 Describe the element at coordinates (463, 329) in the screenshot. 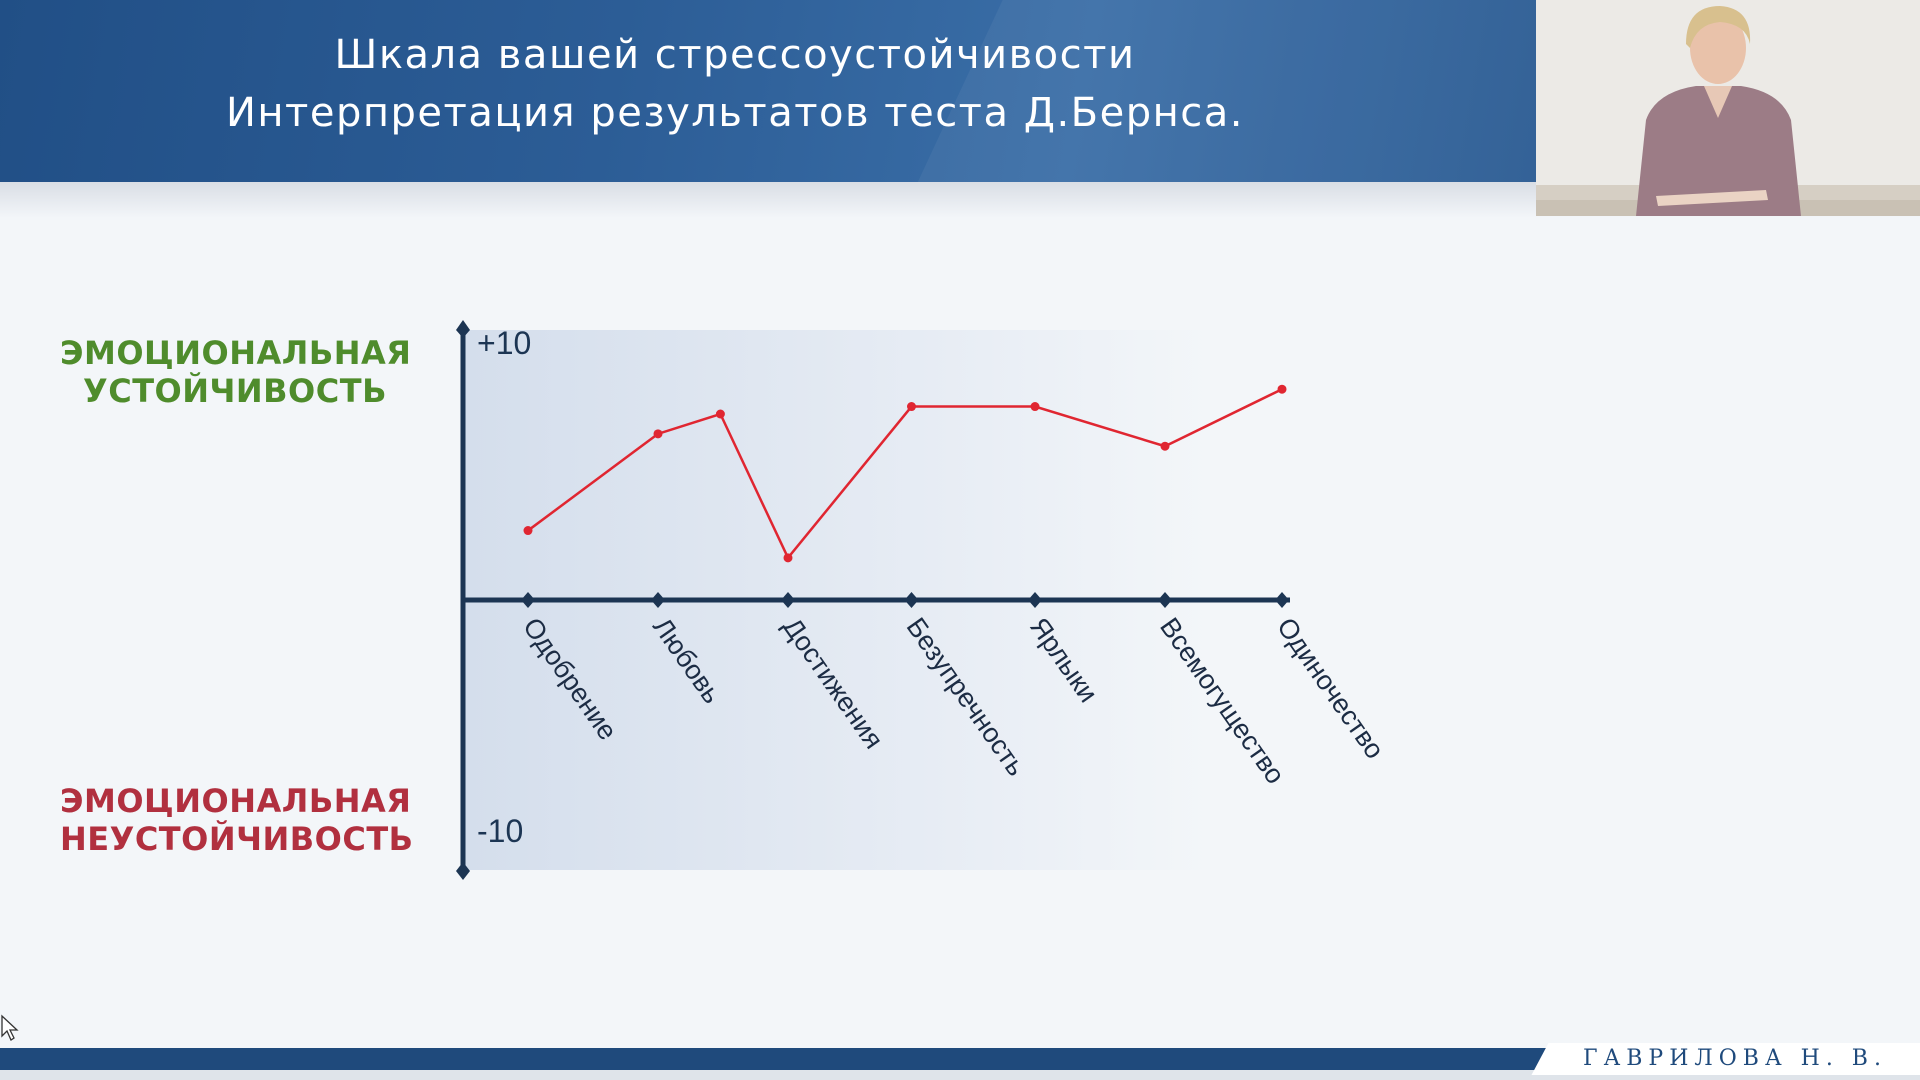

I see `y-axis-top-marker` at that location.